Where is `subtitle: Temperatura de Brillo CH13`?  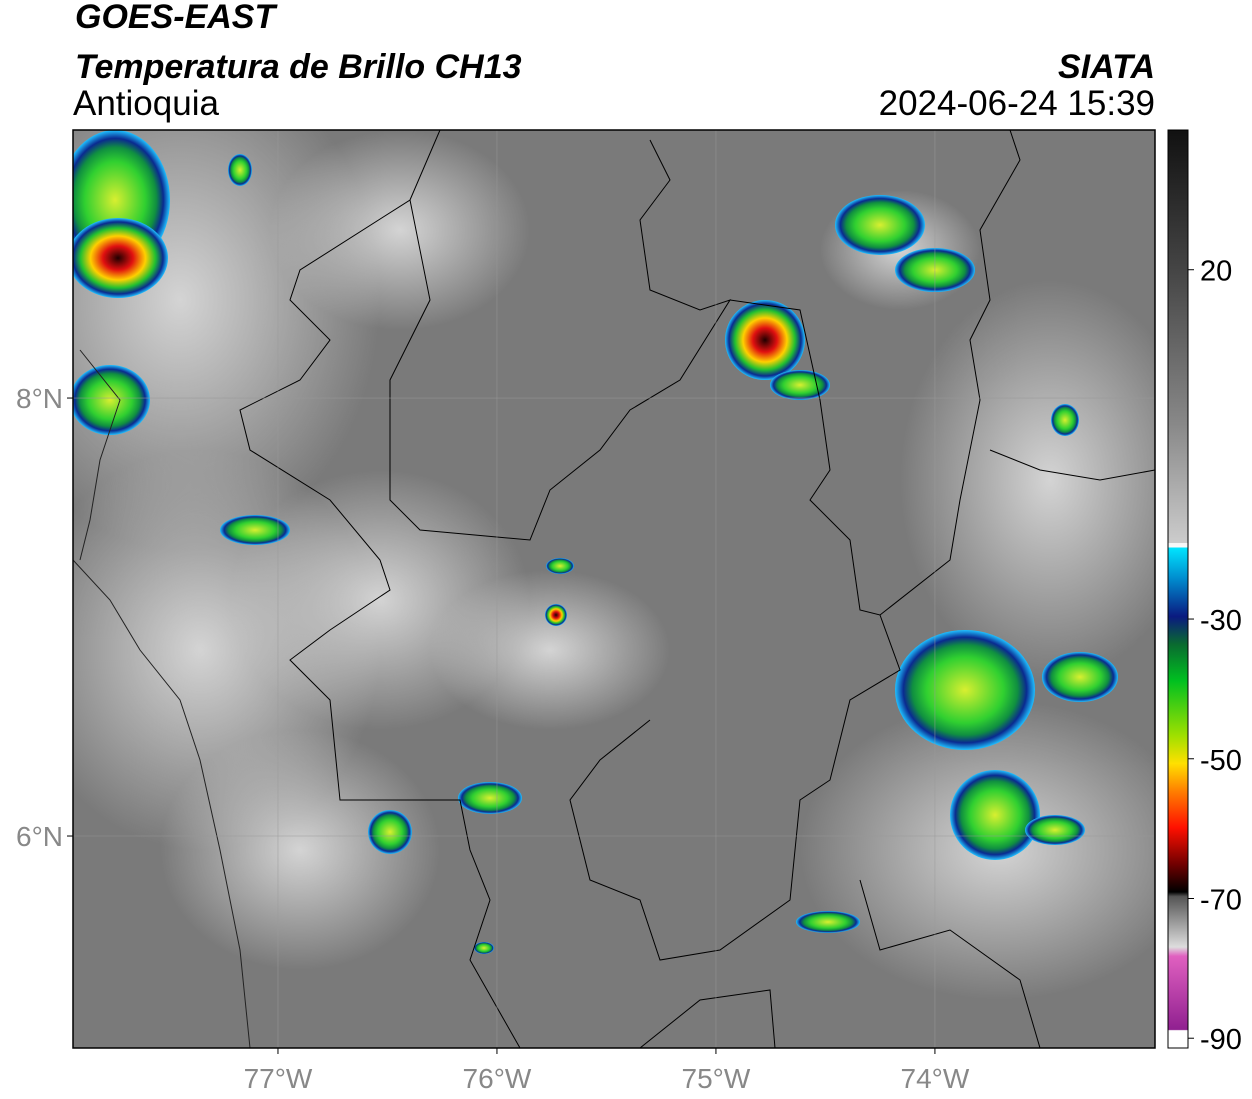 subtitle: Temperatura de Brillo CH13 is located at coordinates (298, 67).